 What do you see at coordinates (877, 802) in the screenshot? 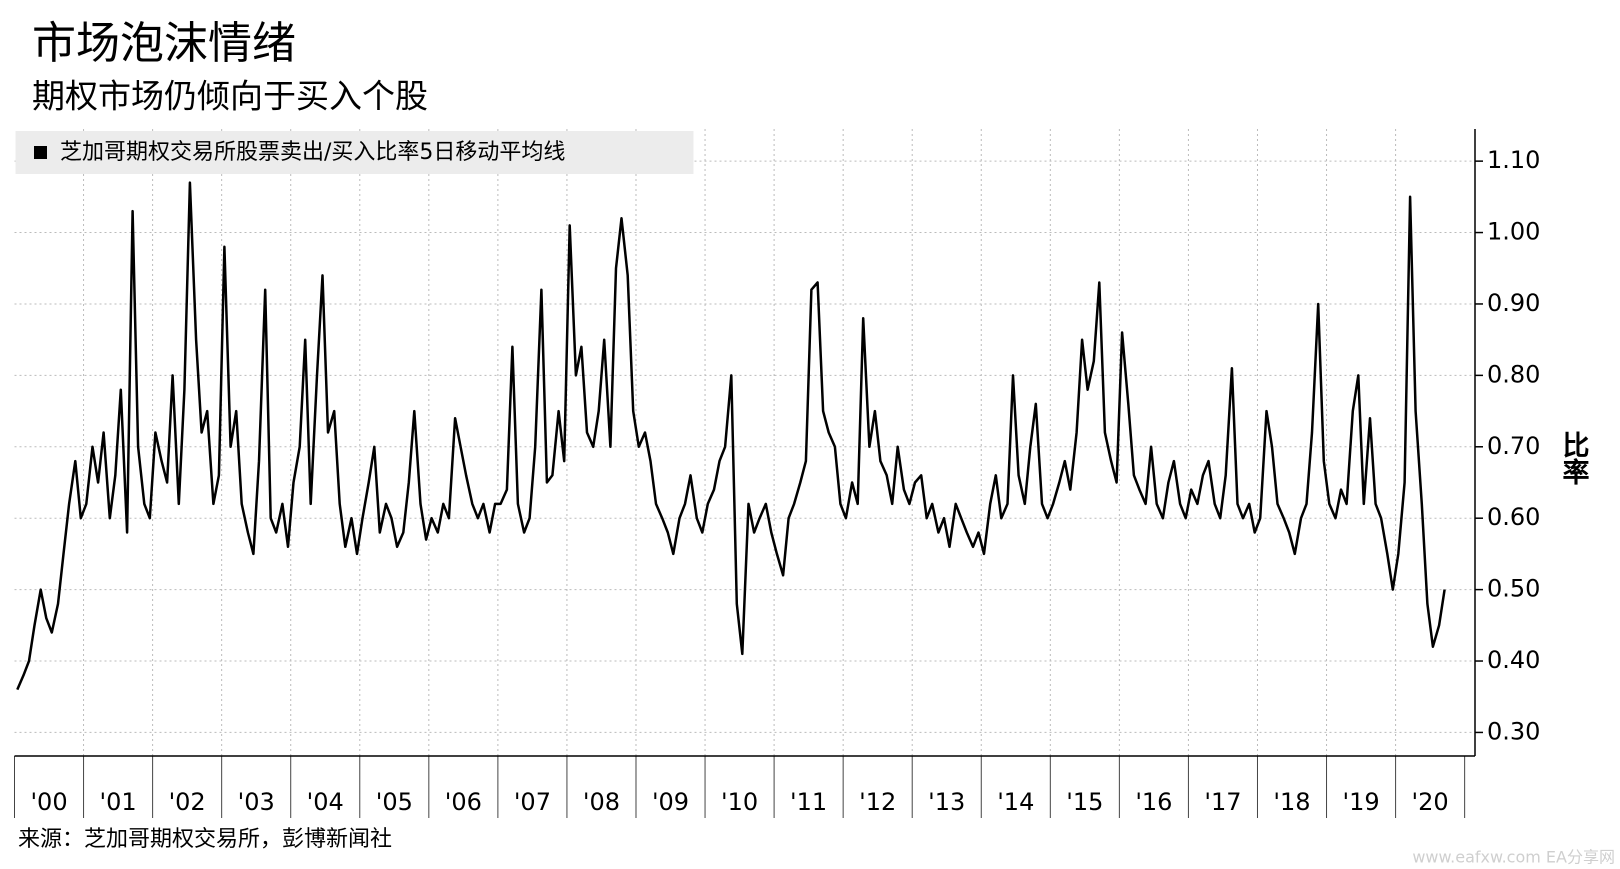
I see `x-tick-label: '12` at bounding box center [877, 802].